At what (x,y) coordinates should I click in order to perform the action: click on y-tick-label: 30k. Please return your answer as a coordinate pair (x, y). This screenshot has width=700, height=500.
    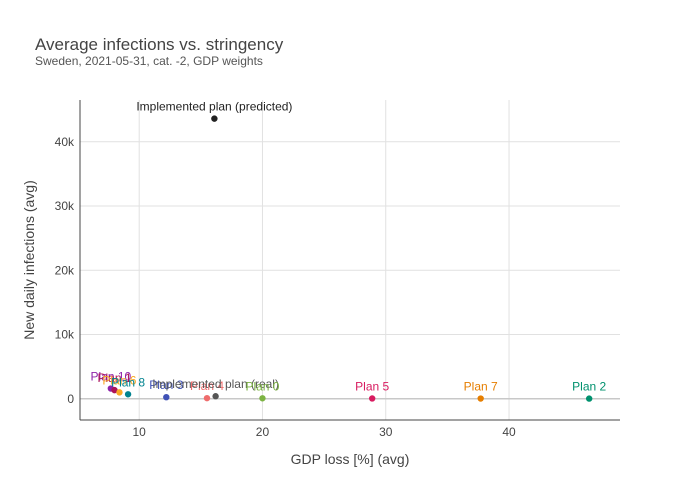
    Looking at the image, I should click on (65, 206).